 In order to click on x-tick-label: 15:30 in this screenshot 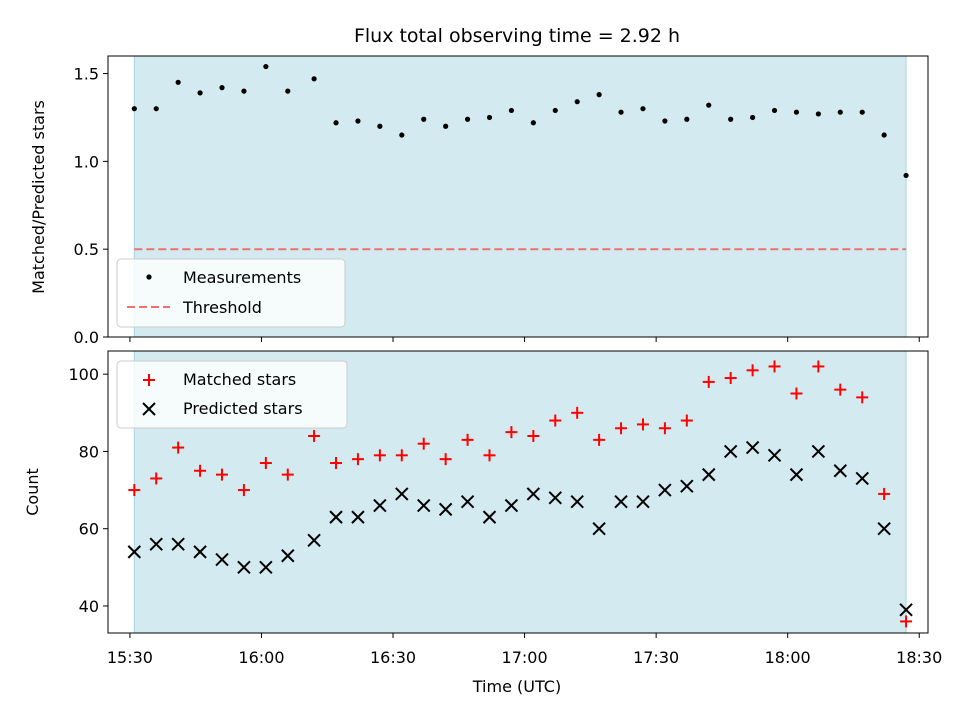, I will do `click(130, 657)`.